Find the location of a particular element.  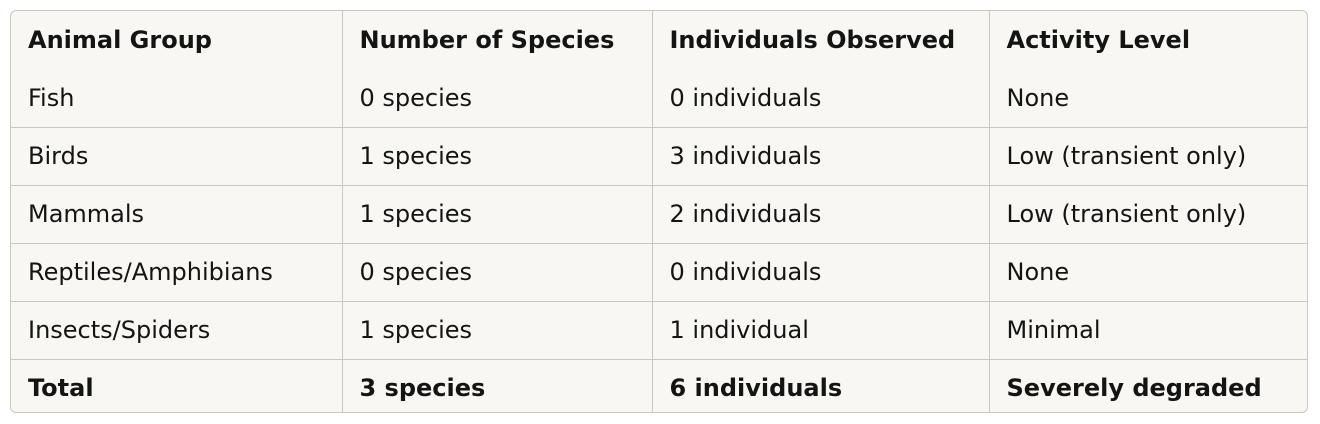

header-cell: Activity Level is located at coordinates (1098, 40).